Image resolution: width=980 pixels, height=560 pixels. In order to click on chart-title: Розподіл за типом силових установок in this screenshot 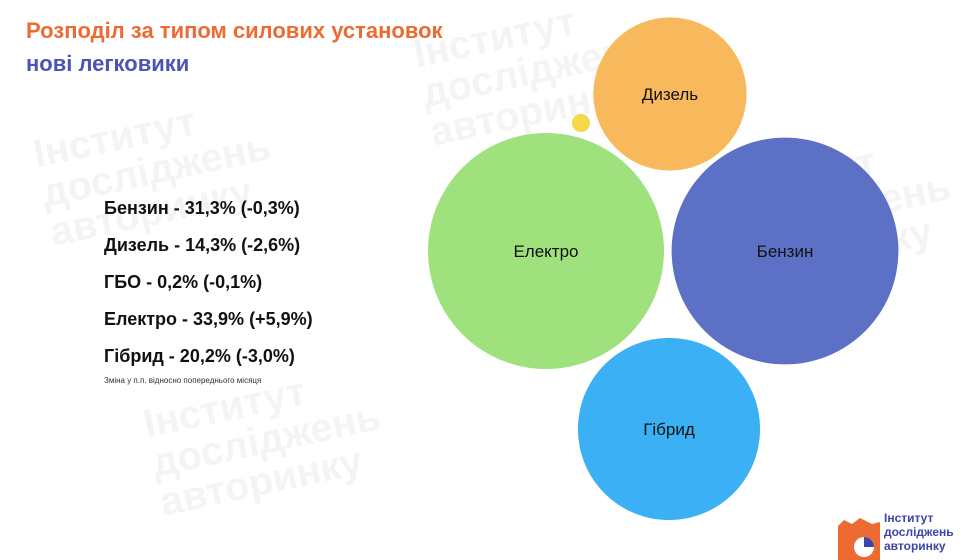, I will do `click(234, 30)`.